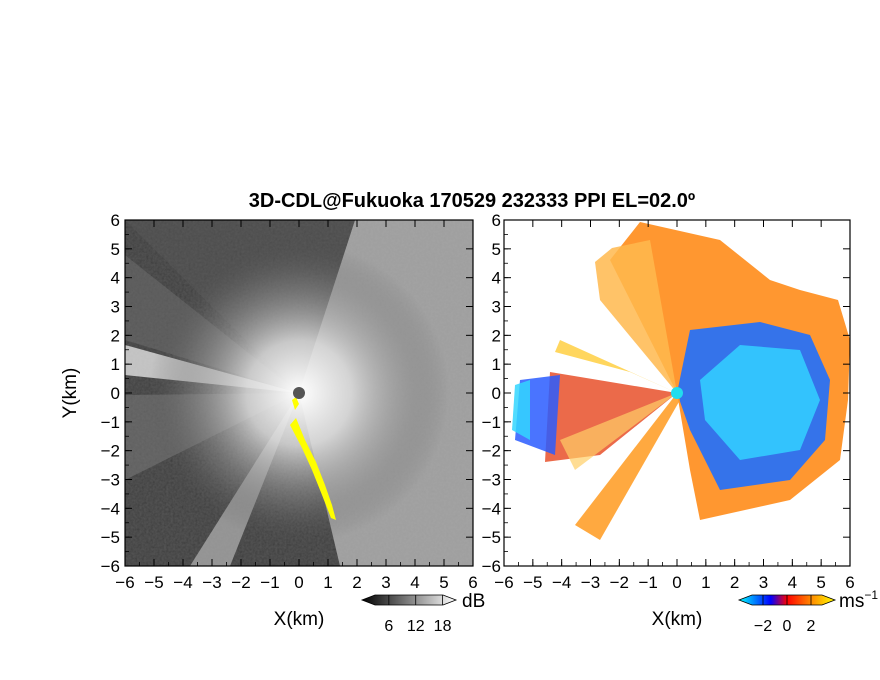  Describe the element at coordinates (356, 582) in the screenshot. I see `snr-x-tick-label: 2` at that location.